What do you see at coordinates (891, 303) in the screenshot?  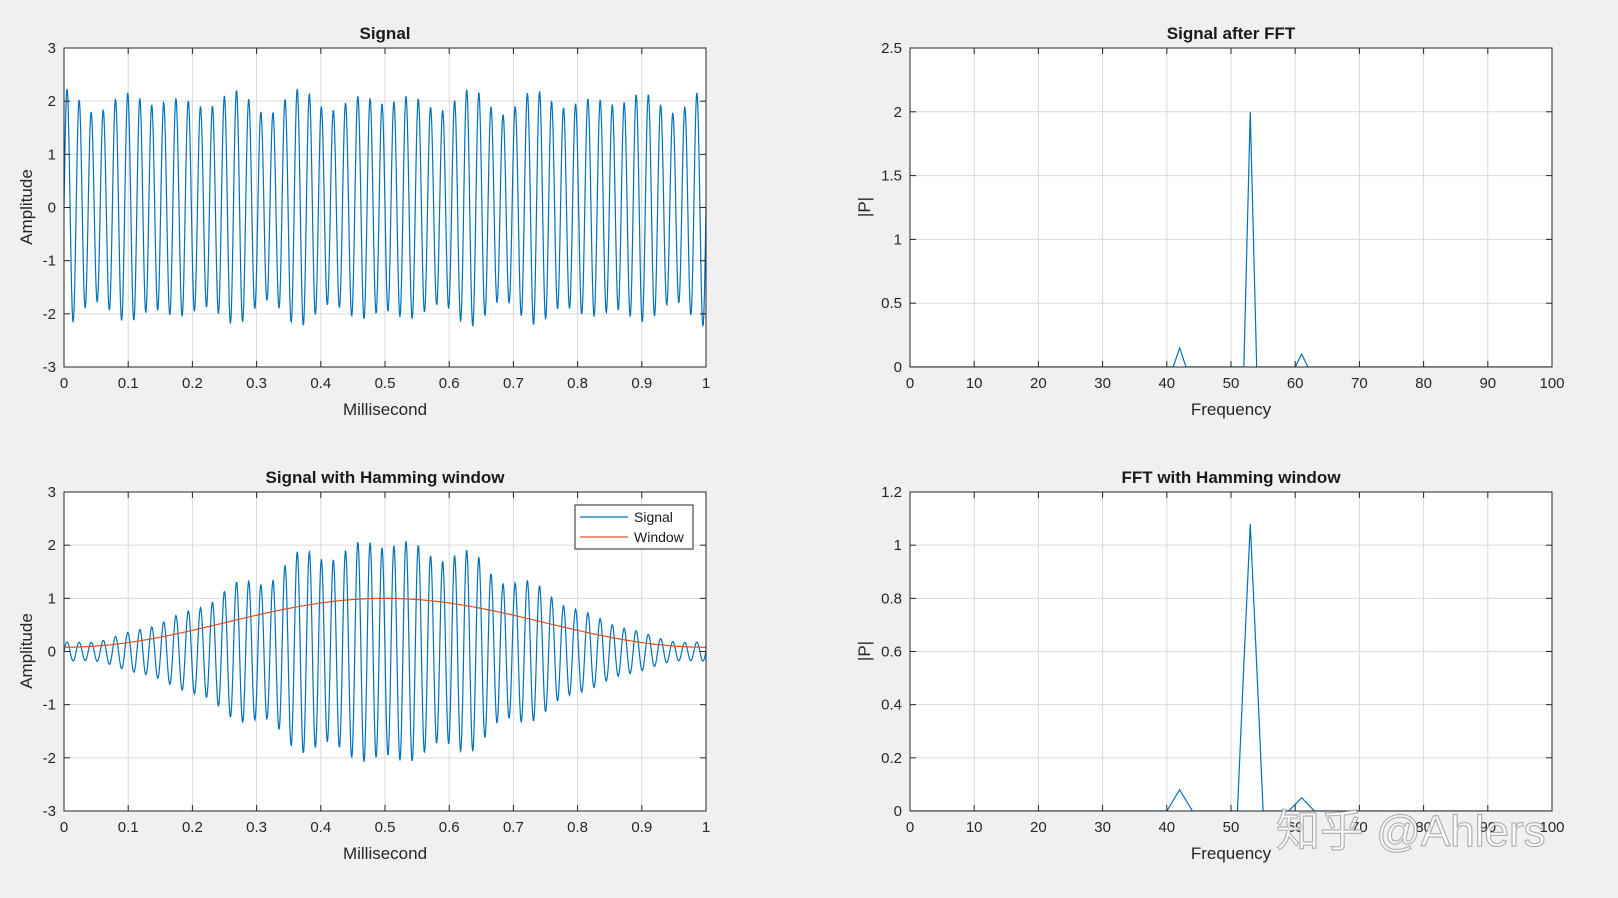 I see `y-tick-label: 0.5` at bounding box center [891, 303].